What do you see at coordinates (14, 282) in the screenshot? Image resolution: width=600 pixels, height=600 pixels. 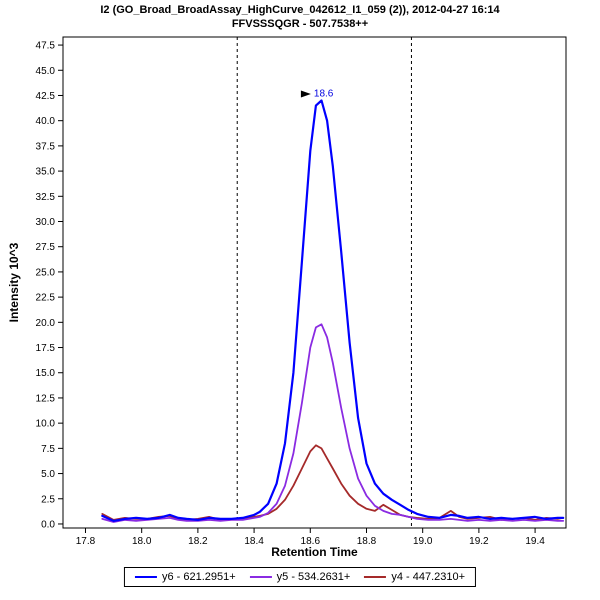 I see `y-axis-title: Intensity 10^3` at bounding box center [14, 282].